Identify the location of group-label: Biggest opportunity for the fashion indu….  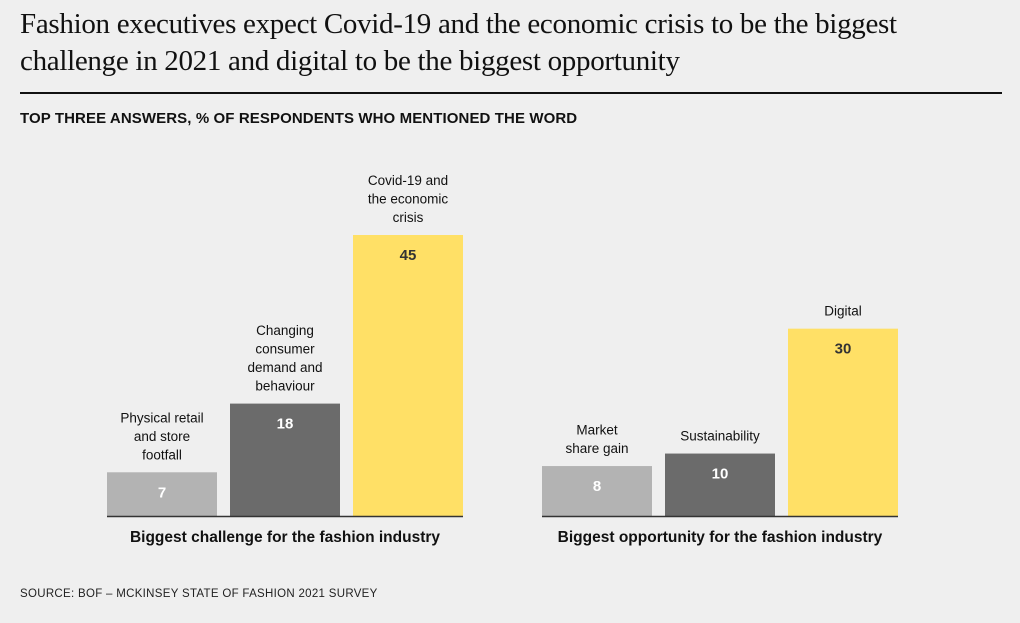
(720, 537).